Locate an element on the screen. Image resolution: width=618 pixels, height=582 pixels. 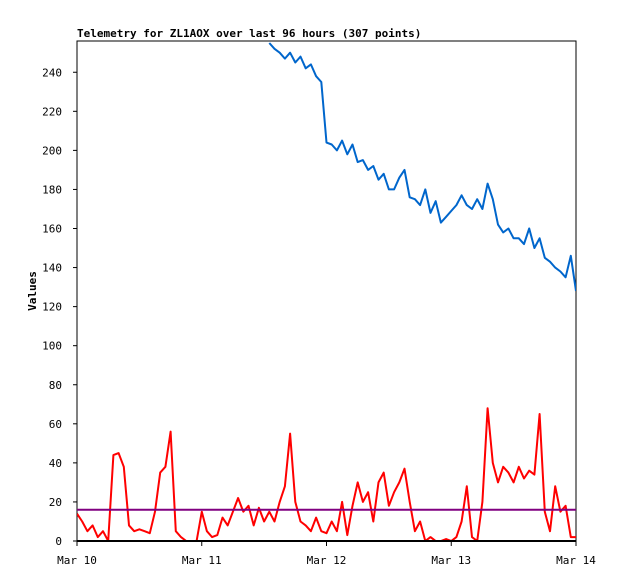
y-tick-label: 200 is located at coordinates (52, 150).